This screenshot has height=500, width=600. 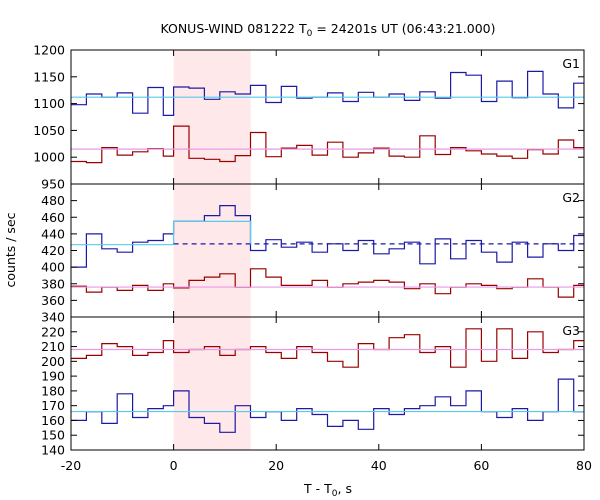 What do you see at coordinates (53, 300) in the screenshot?
I see `panel-g2-y-tick-label: 360` at bounding box center [53, 300].